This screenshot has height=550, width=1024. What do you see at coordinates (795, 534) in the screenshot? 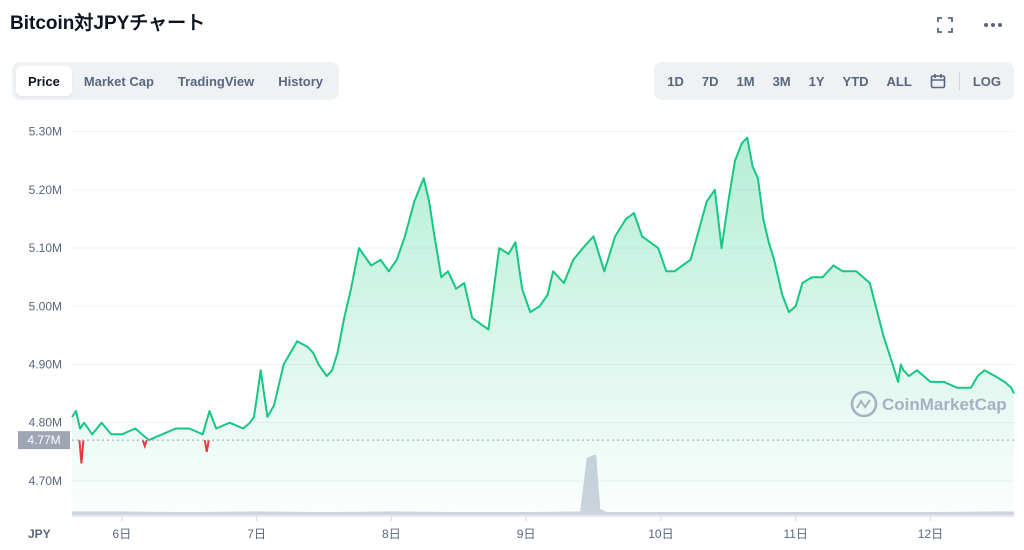
I see `x-tick-label: 11日` at bounding box center [795, 534].